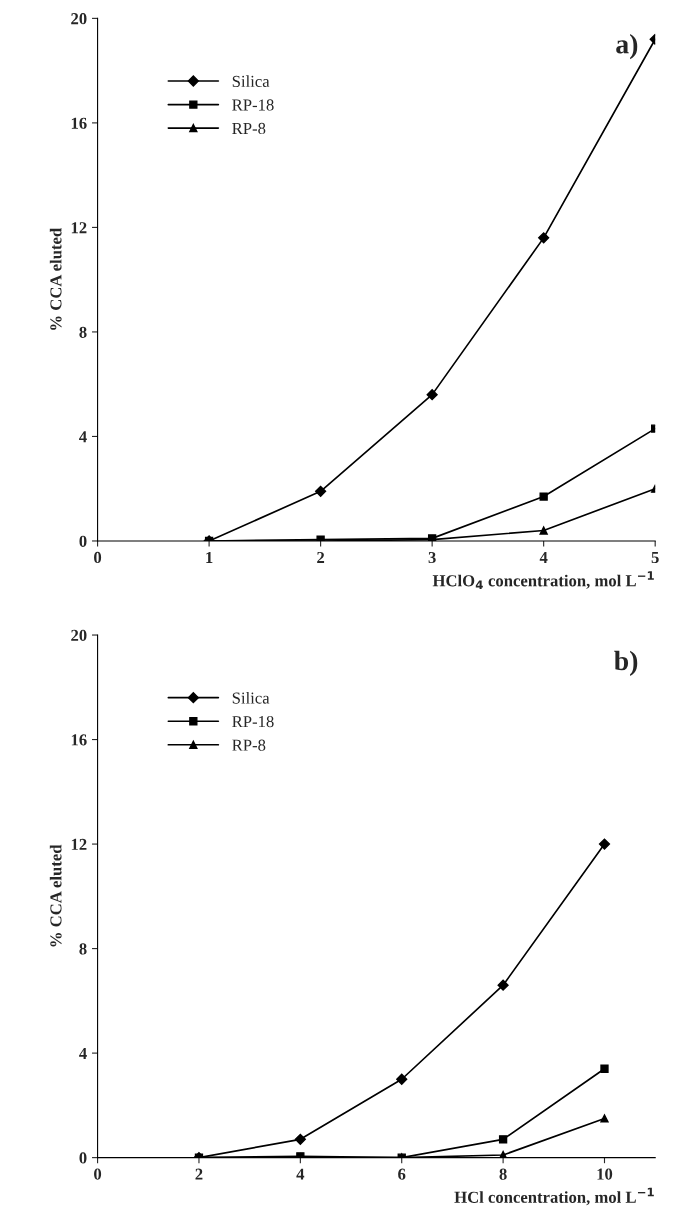  What do you see at coordinates (627, 47) in the screenshot?
I see `text: a)` at bounding box center [627, 47].